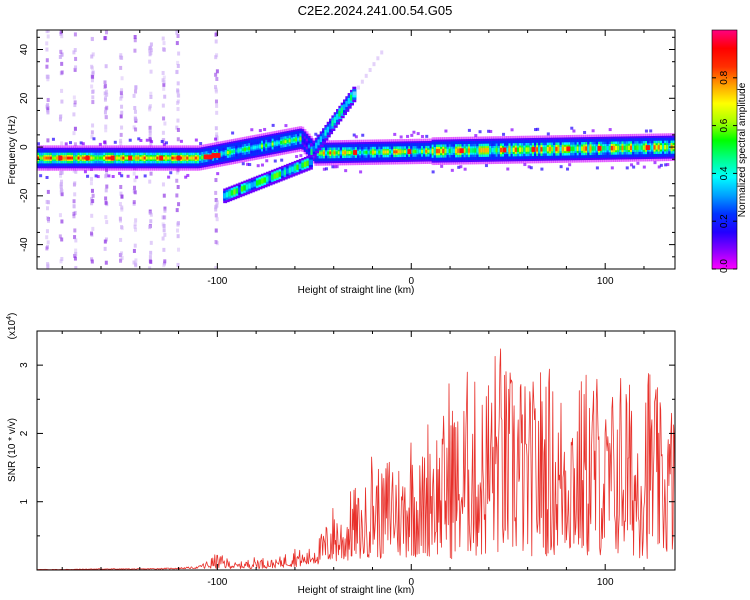 The height and width of the screenshot is (600, 750). I want to click on y-tick-label: 20, so click(24, 98).